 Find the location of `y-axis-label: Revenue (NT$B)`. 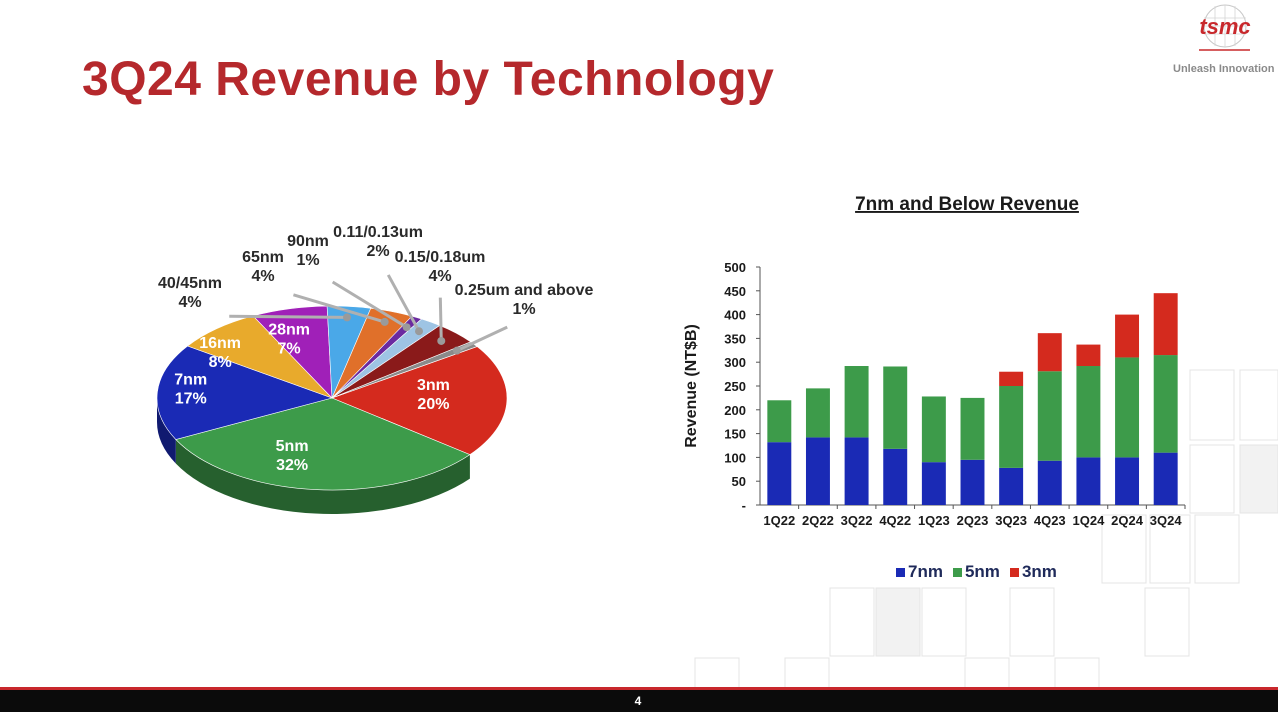

y-axis-label: Revenue (NT$B) is located at coordinates (691, 386).